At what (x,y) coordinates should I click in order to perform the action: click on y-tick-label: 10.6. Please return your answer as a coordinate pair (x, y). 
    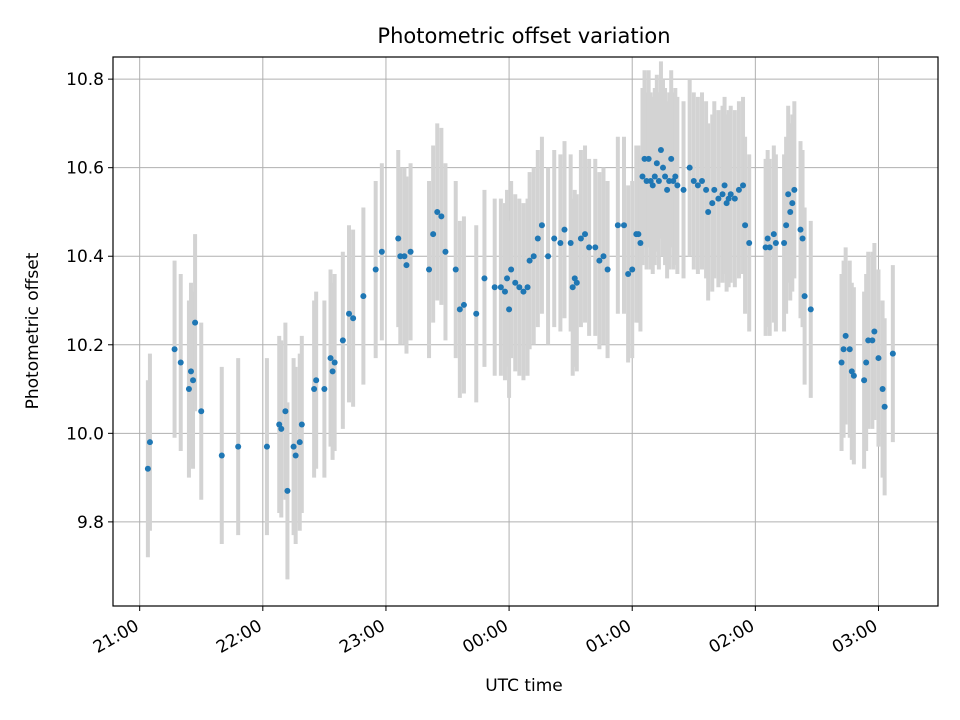
    Looking at the image, I should click on (85, 169).